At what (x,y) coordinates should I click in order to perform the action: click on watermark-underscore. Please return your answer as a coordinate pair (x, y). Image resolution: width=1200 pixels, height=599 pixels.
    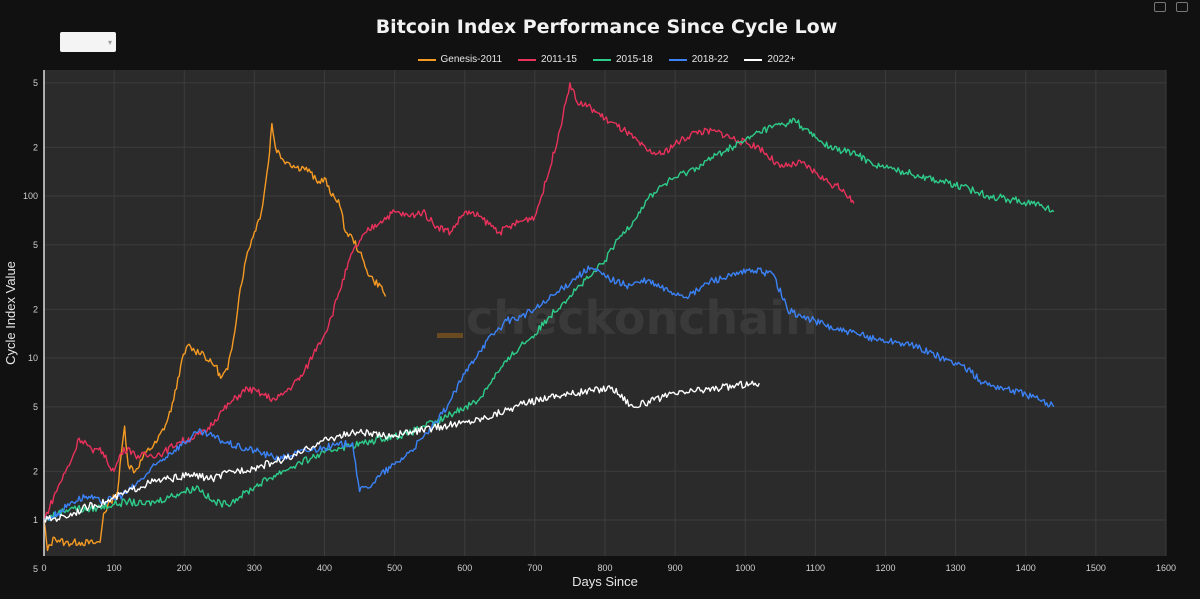
    Looking at the image, I should click on (450, 335).